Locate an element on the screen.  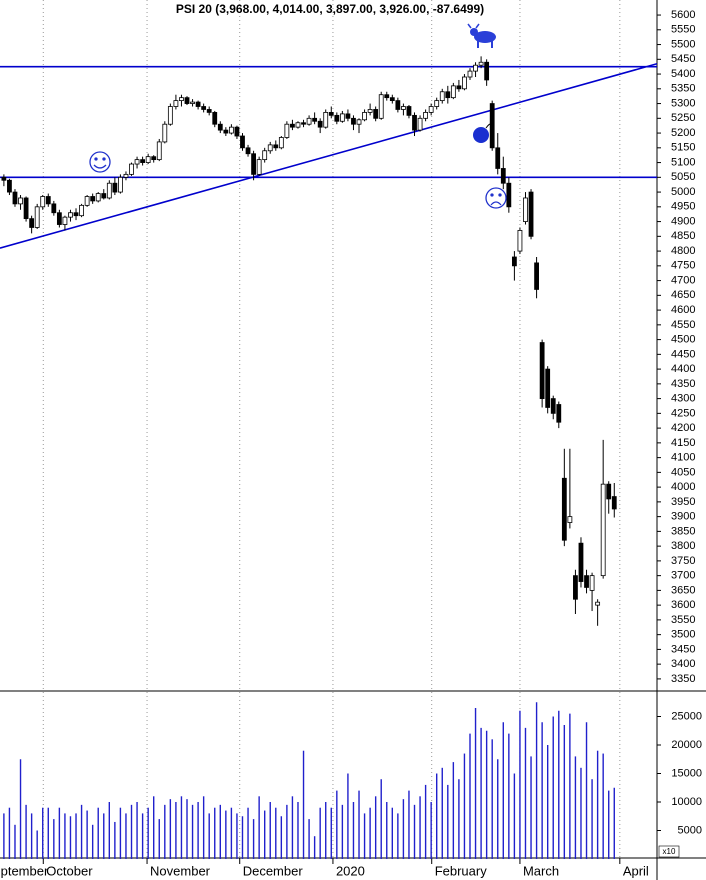
y-tick-label: 3600 is located at coordinates (683, 605).